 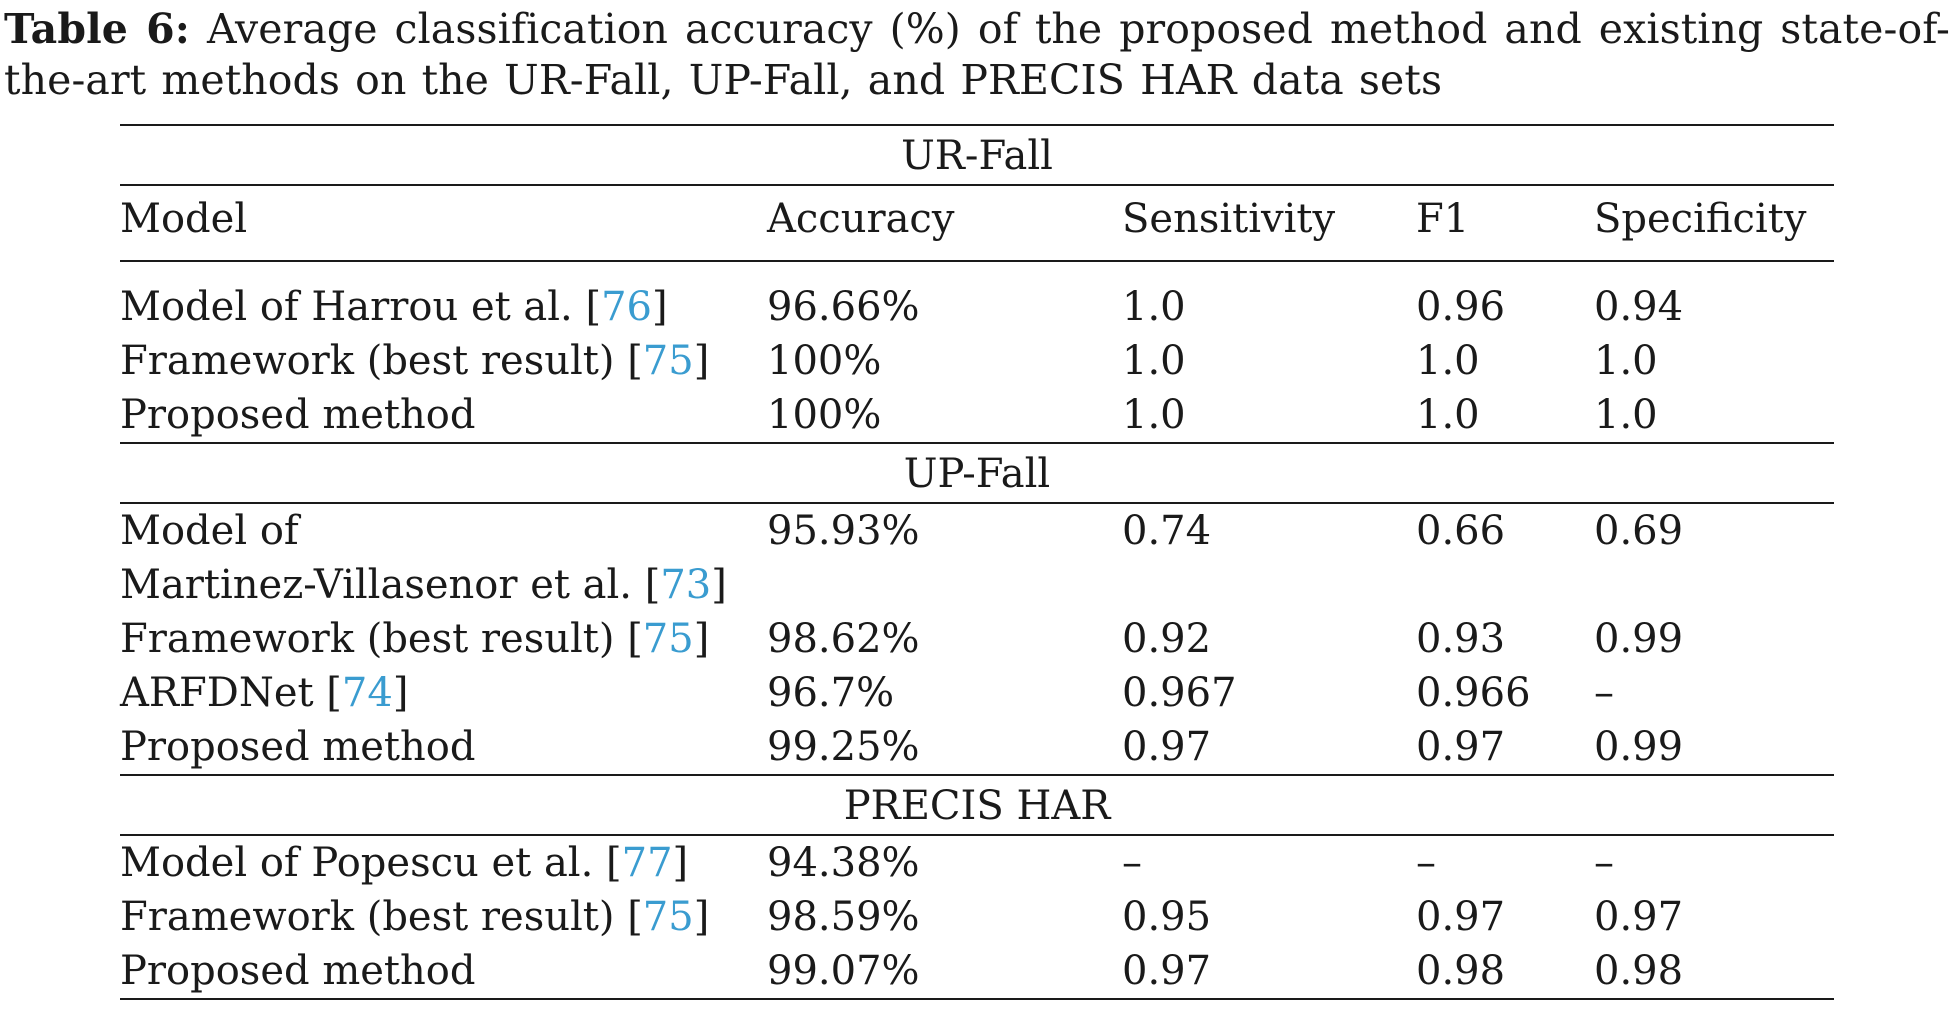 I want to click on model-cell: Model of Popescu et al. [77], so click(x=404, y=863).